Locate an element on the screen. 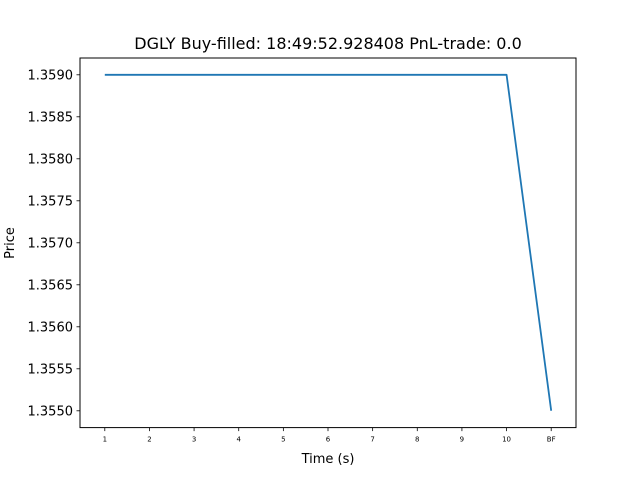 The width and height of the screenshot is (640, 480). y-tick-label: 1.3585 is located at coordinates (51, 117).